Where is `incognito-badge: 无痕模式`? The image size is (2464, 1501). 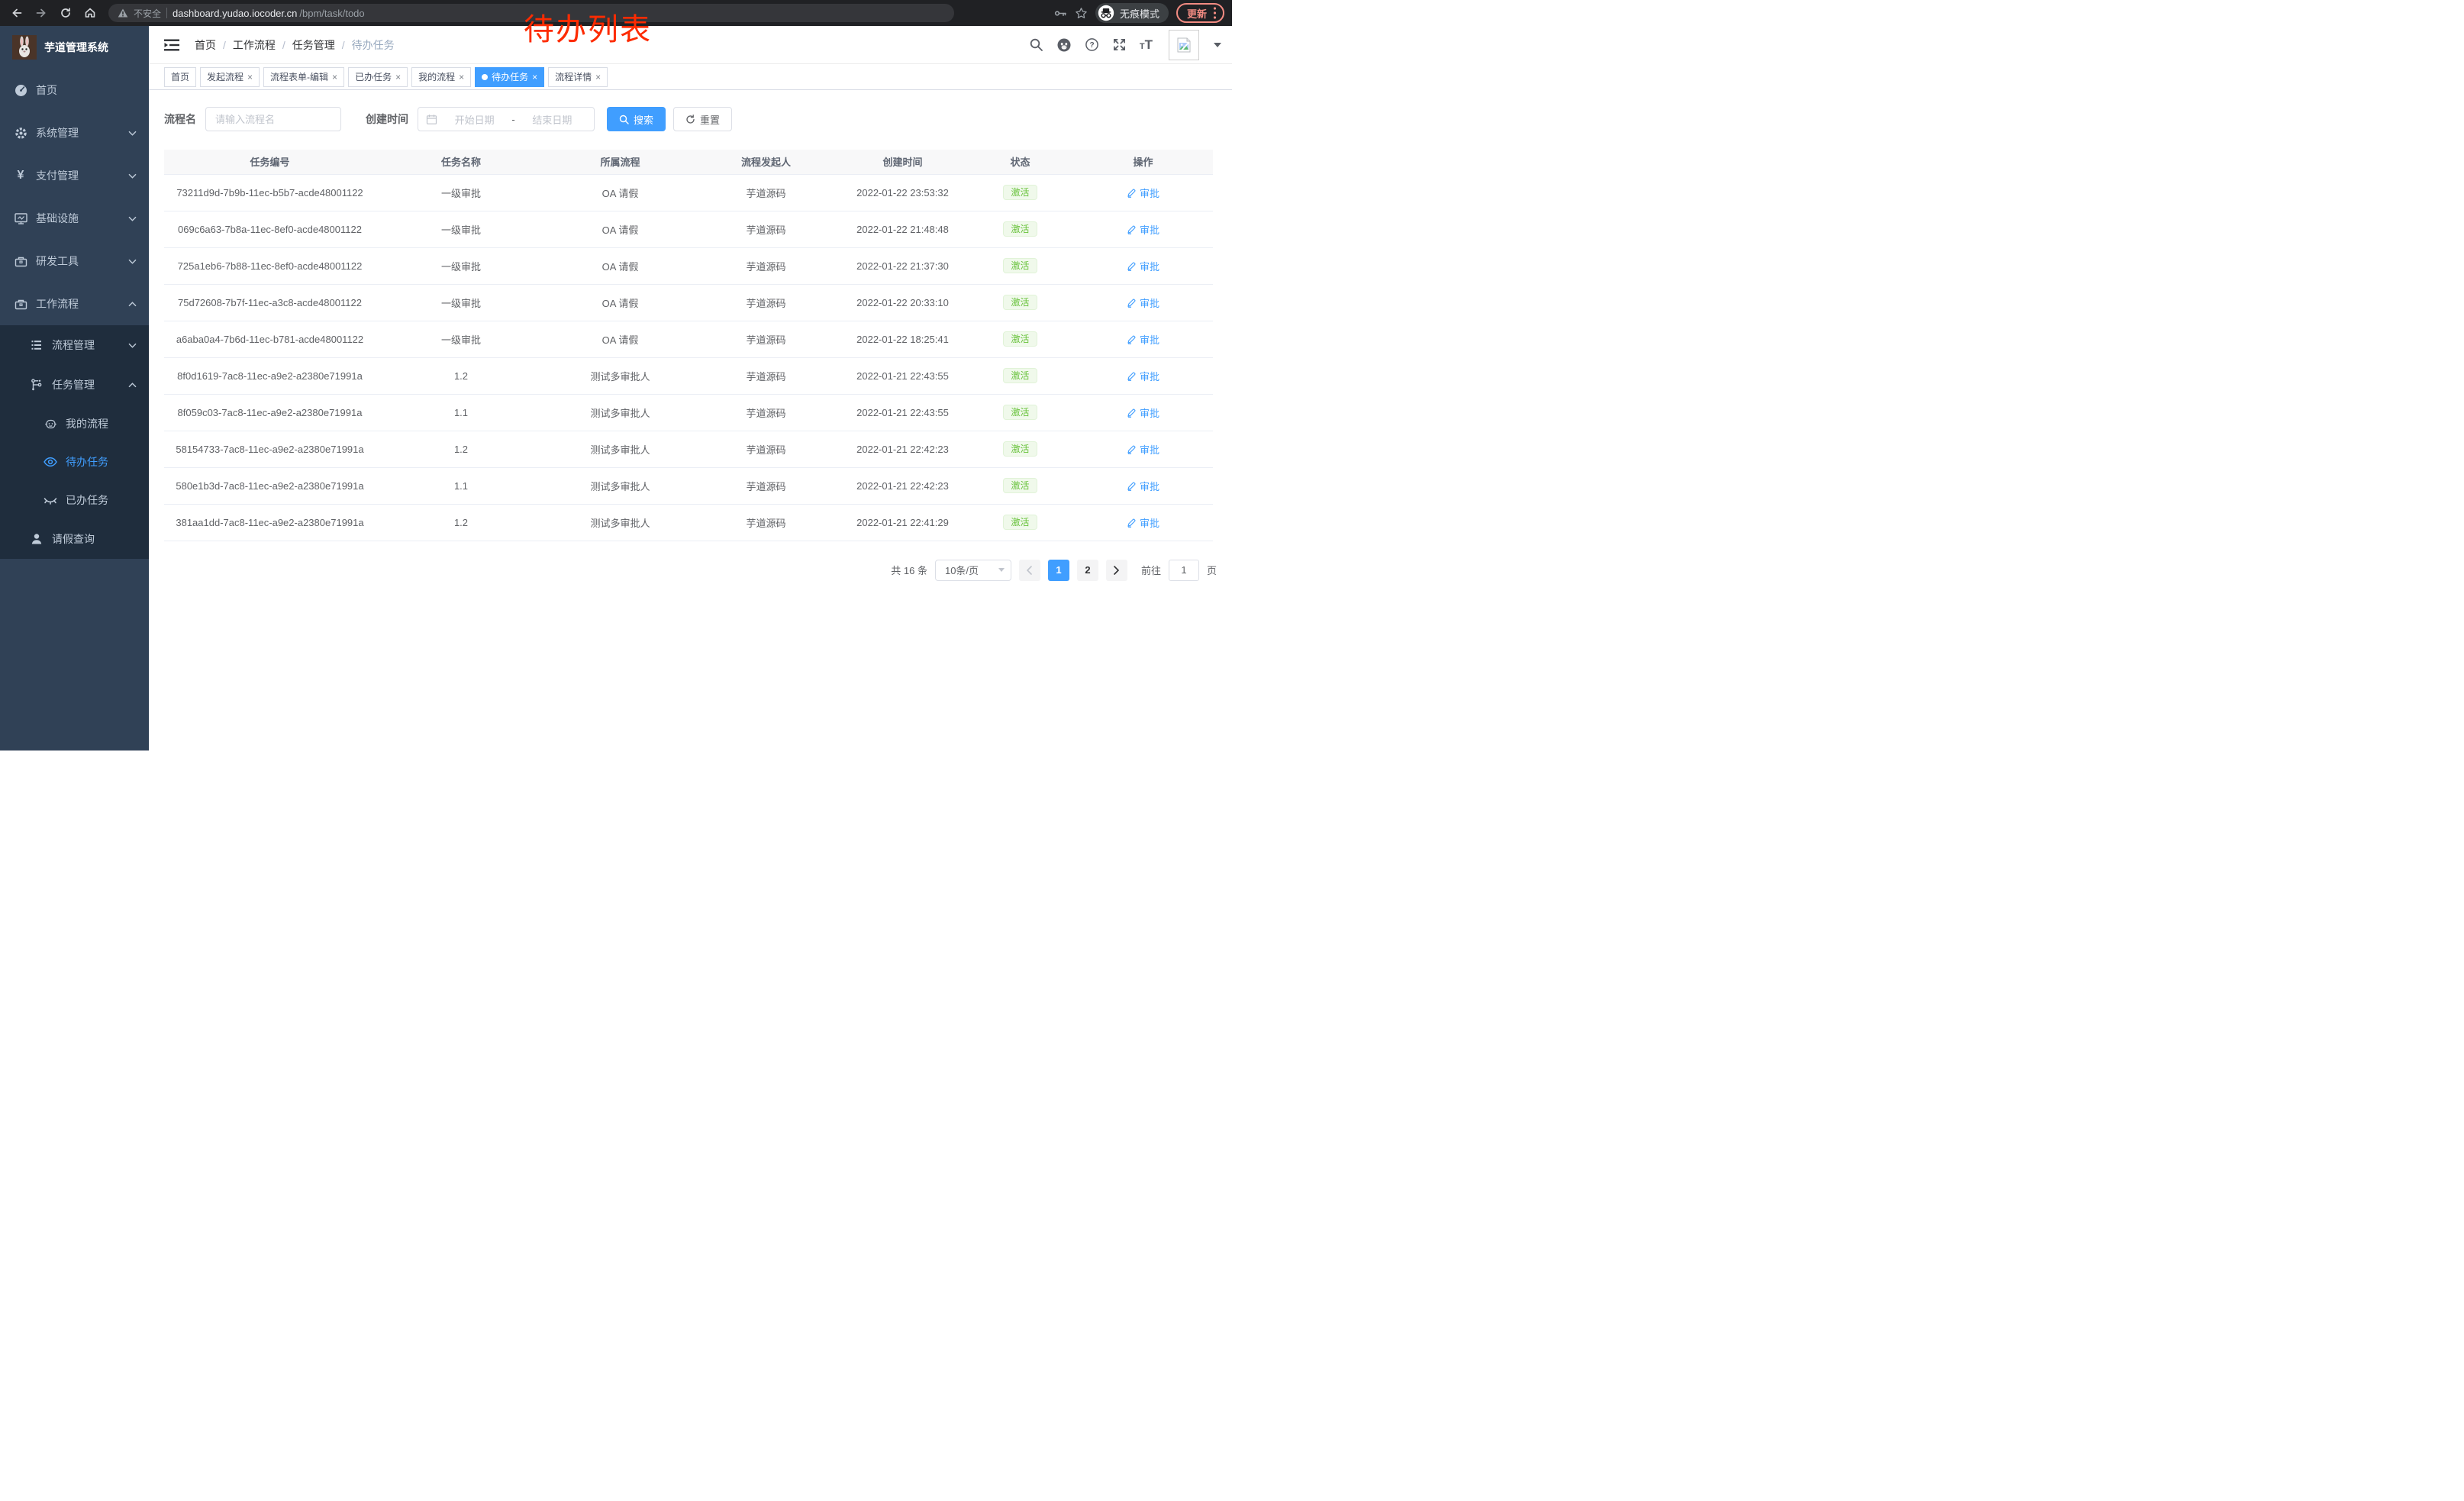
incognito-badge: 无痕模式 is located at coordinates (1132, 13).